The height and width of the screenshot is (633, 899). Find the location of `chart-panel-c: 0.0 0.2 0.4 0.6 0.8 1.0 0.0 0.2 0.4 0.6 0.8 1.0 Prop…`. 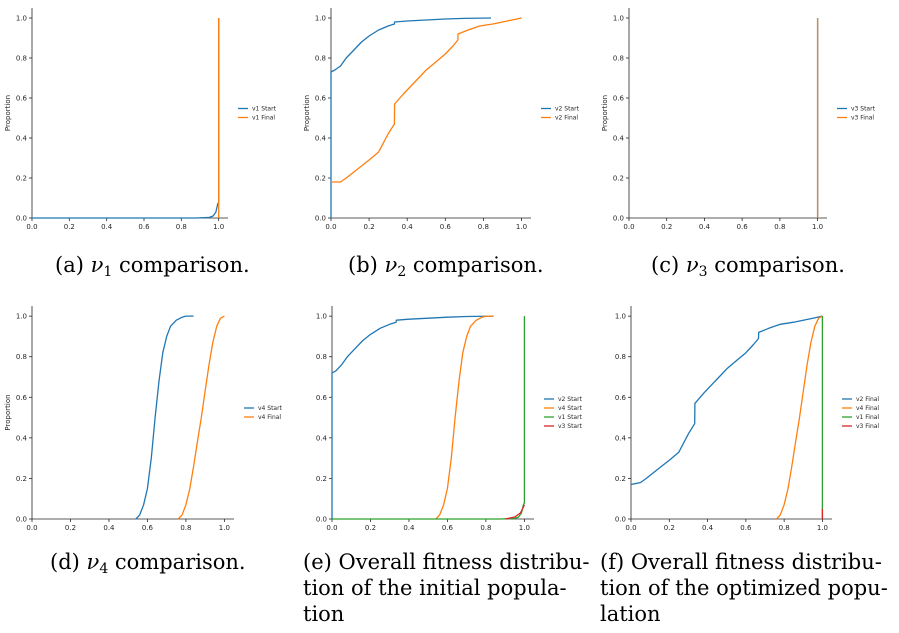

chart-panel-c: 0.0 0.2 0.4 0.6 0.8 1.0 0.0 0.2 0.4 0.6 0.8 1.0 Prop… is located at coordinates (738, 119).